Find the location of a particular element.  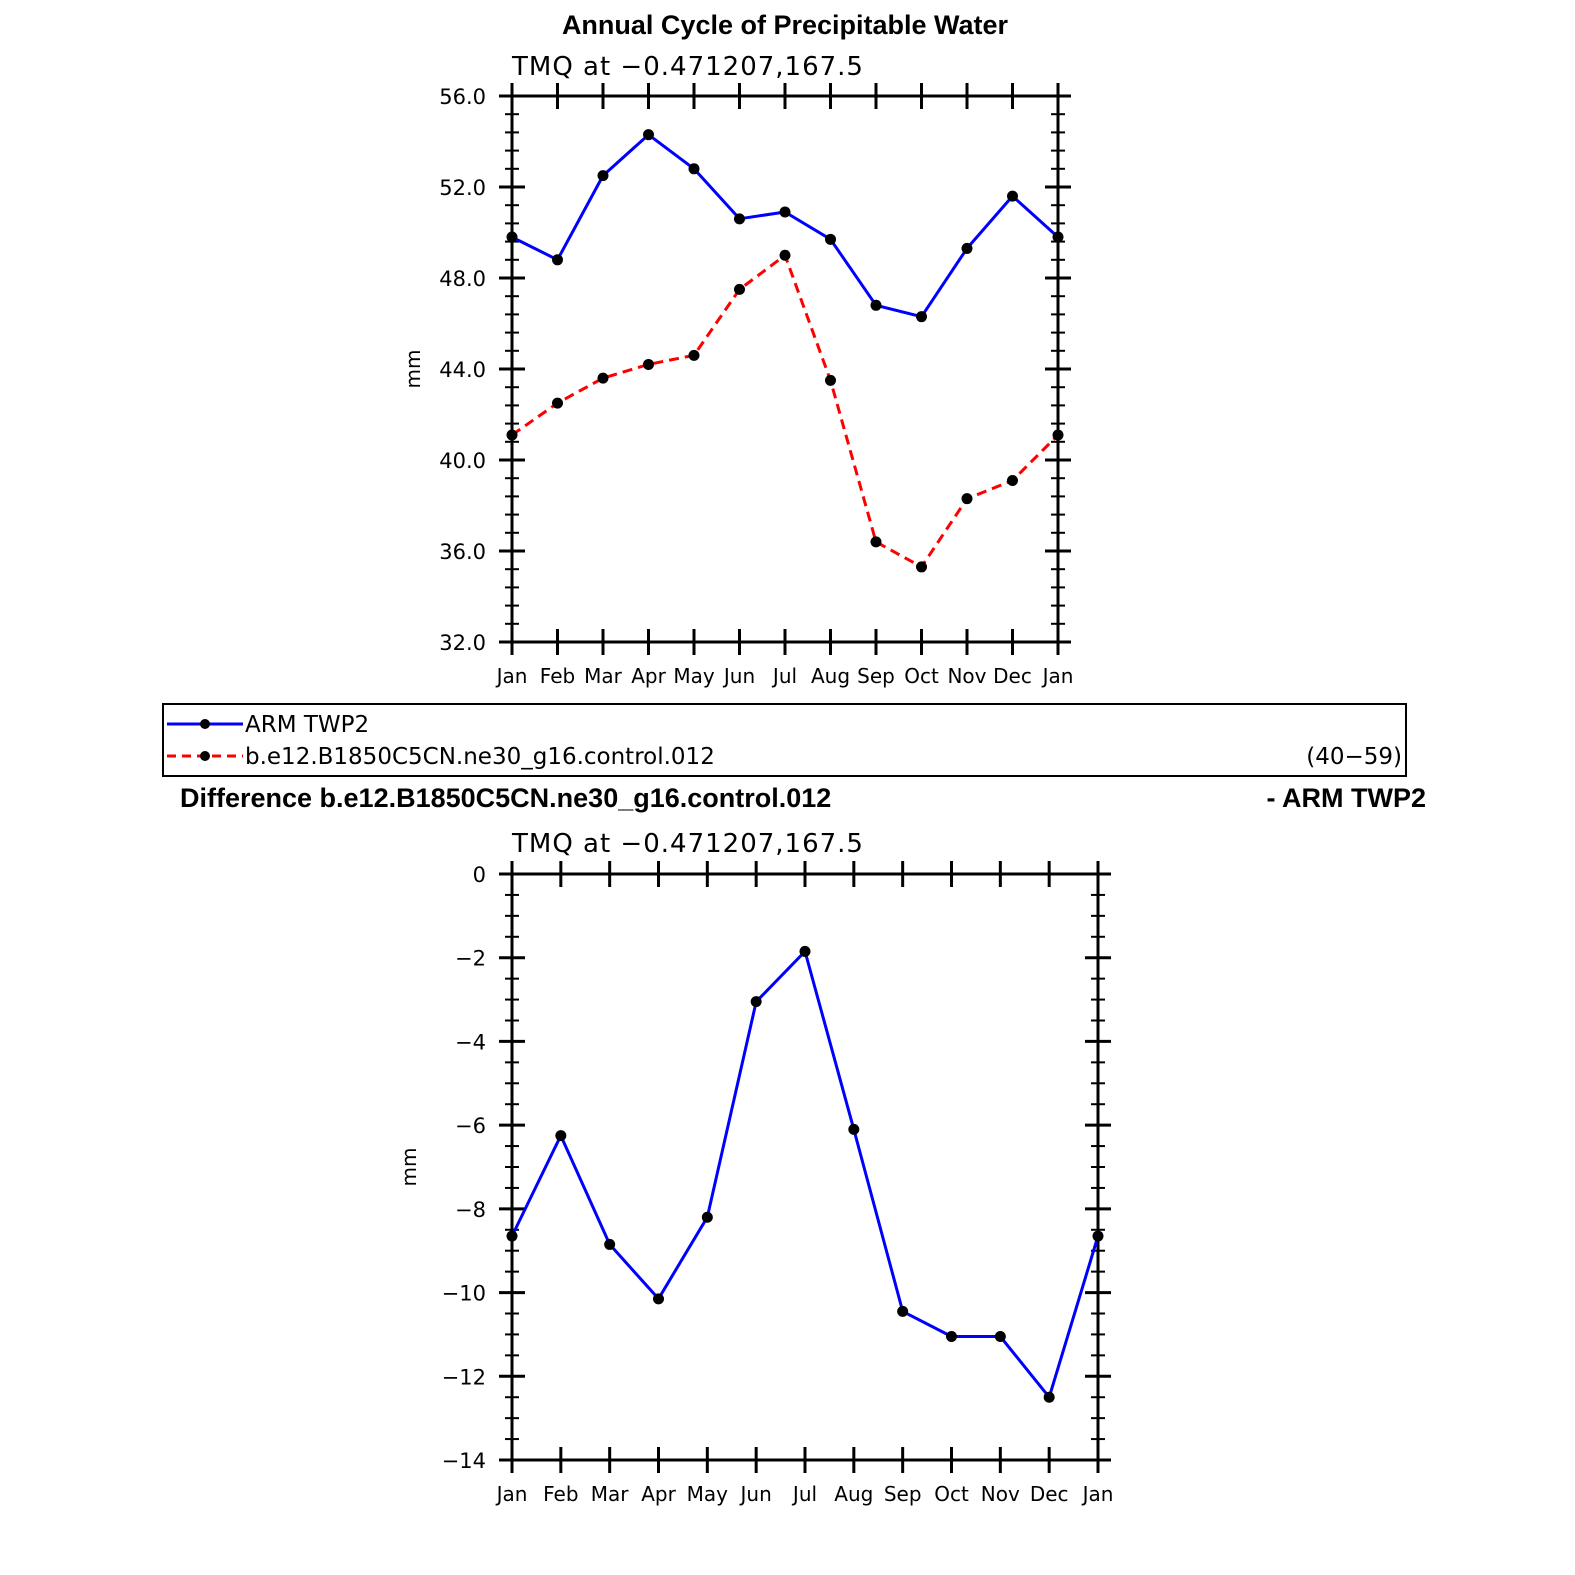

top-y-tick-labels: 32.0 36.0 40.0 44.0 48.0 52.0 56.0 is located at coordinates (462, 370).